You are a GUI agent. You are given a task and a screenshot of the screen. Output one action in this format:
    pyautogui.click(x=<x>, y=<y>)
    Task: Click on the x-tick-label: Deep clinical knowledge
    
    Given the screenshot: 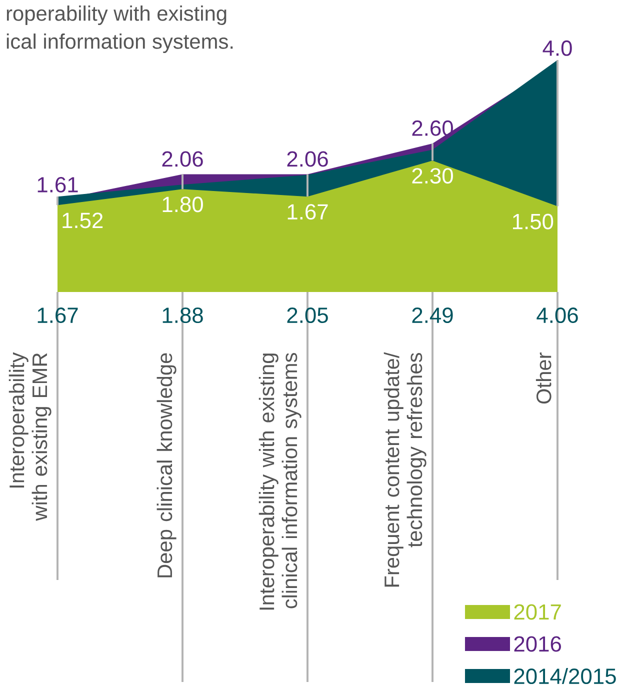 What is the action you would take?
    pyautogui.click(x=166, y=465)
    